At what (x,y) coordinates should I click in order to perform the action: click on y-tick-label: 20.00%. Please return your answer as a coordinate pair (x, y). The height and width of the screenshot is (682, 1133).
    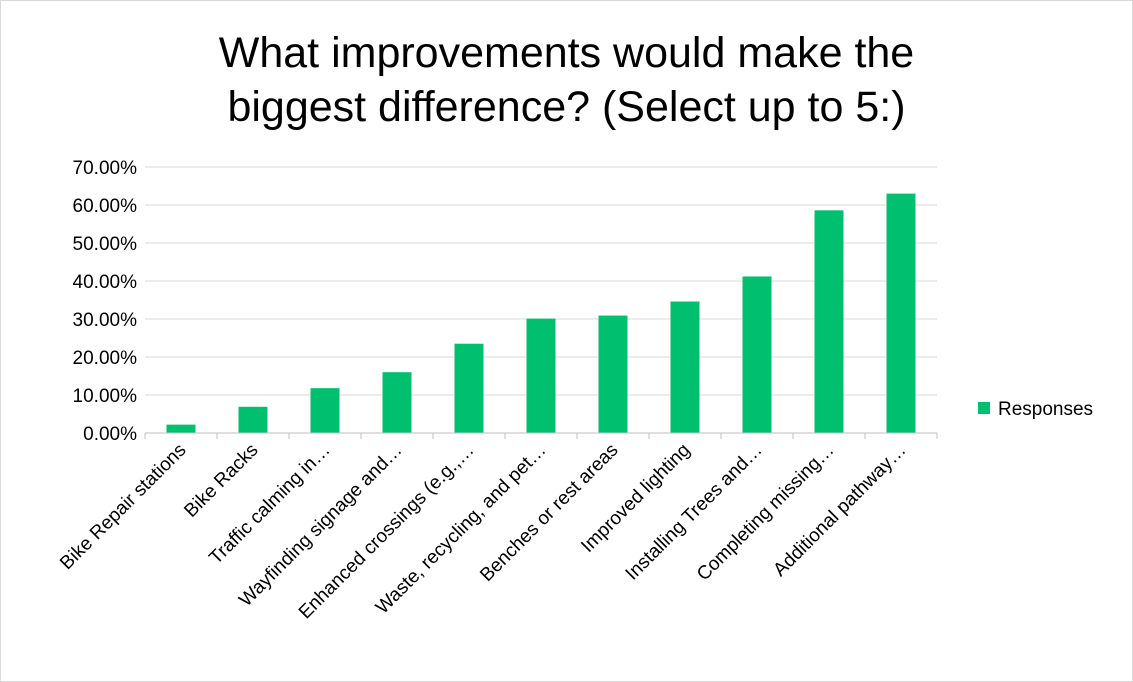
    Looking at the image, I should click on (105, 358).